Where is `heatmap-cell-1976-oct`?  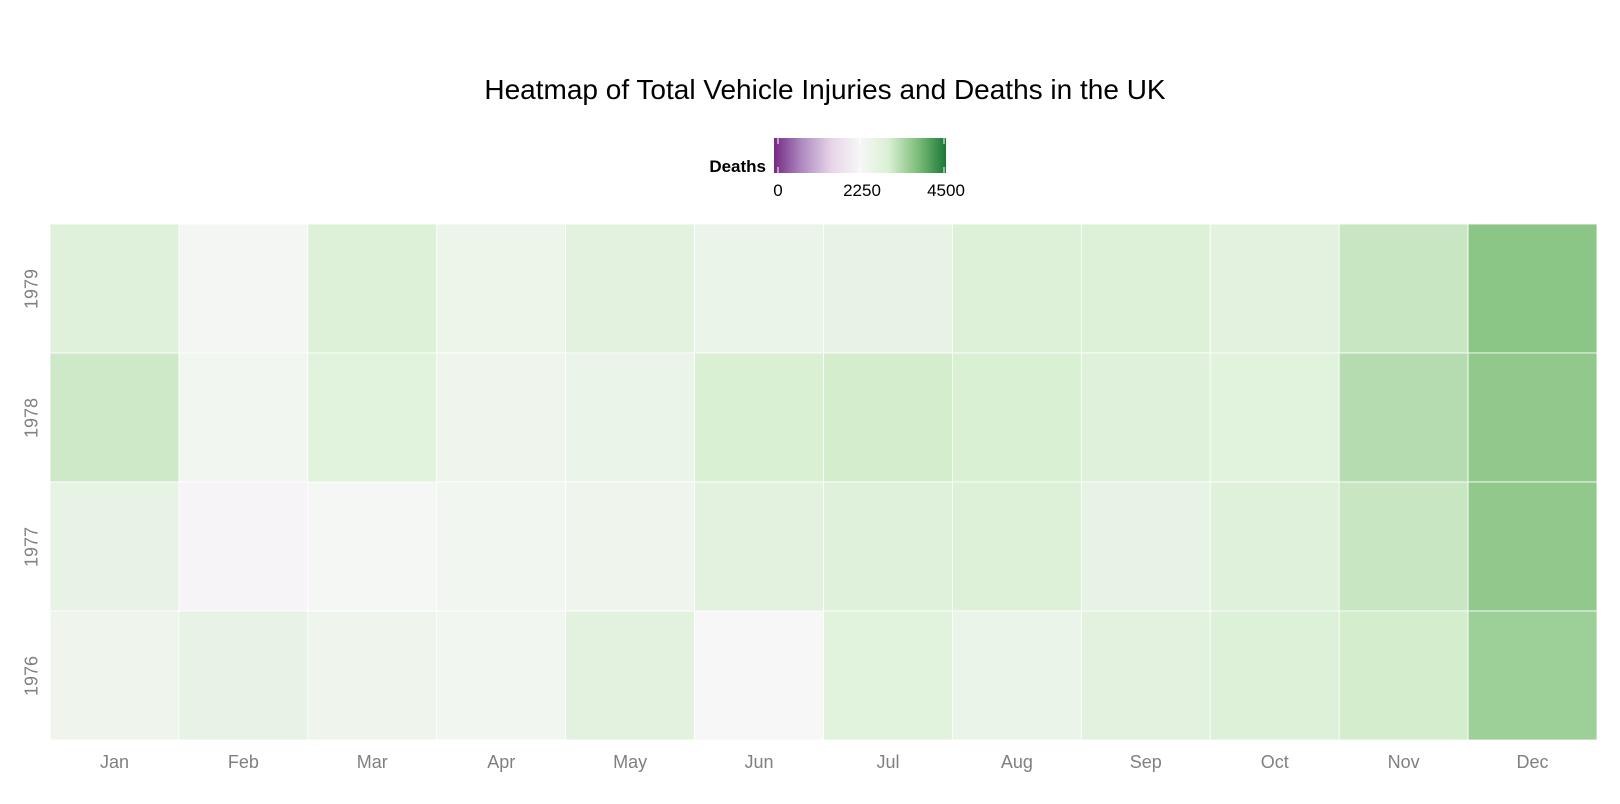 heatmap-cell-1976-oct is located at coordinates (1274, 675).